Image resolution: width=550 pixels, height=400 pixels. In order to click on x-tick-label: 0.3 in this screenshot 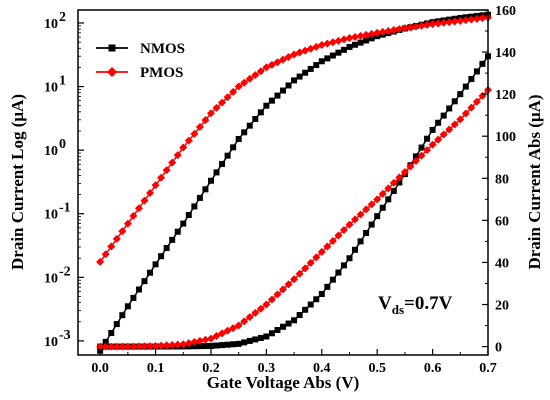, I will do `click(267, 368)`.